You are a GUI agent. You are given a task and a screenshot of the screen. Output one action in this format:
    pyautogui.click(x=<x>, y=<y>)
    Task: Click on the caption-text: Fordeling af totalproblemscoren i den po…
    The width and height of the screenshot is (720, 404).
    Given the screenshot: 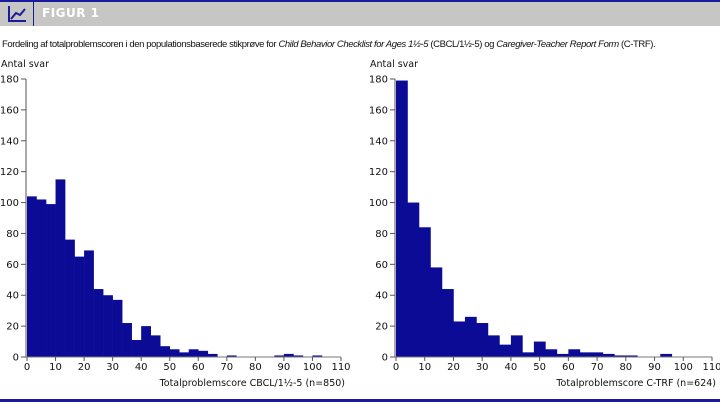 What is the action you would take?
    pyautogui.click(x=140, y=44)
    